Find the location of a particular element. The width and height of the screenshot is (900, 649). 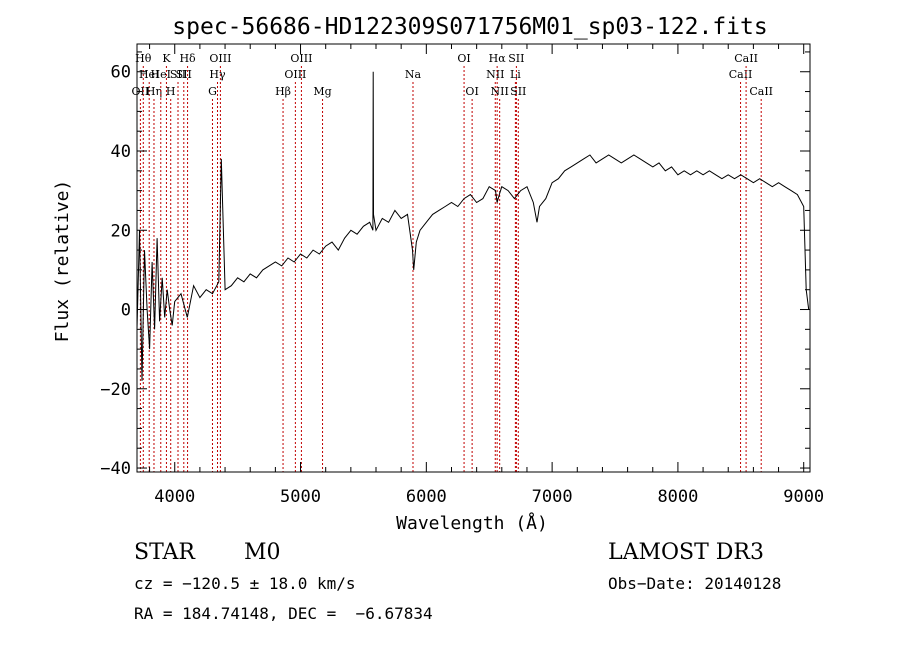

line-marker-label: Mg is located at coordinates (322, 91).